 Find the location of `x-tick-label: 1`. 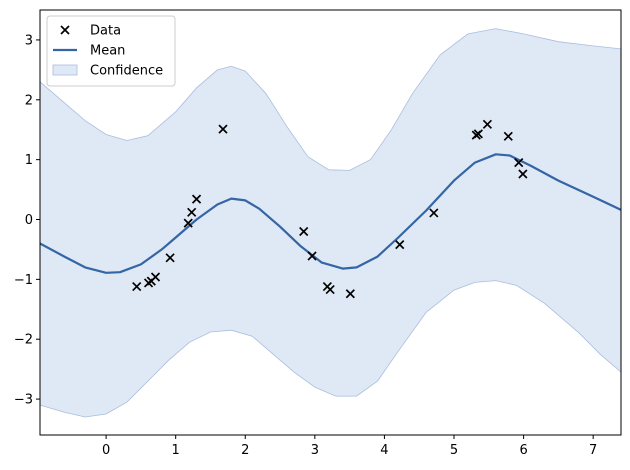

x-tick-label: 1 is located at coordinates (176, 450).